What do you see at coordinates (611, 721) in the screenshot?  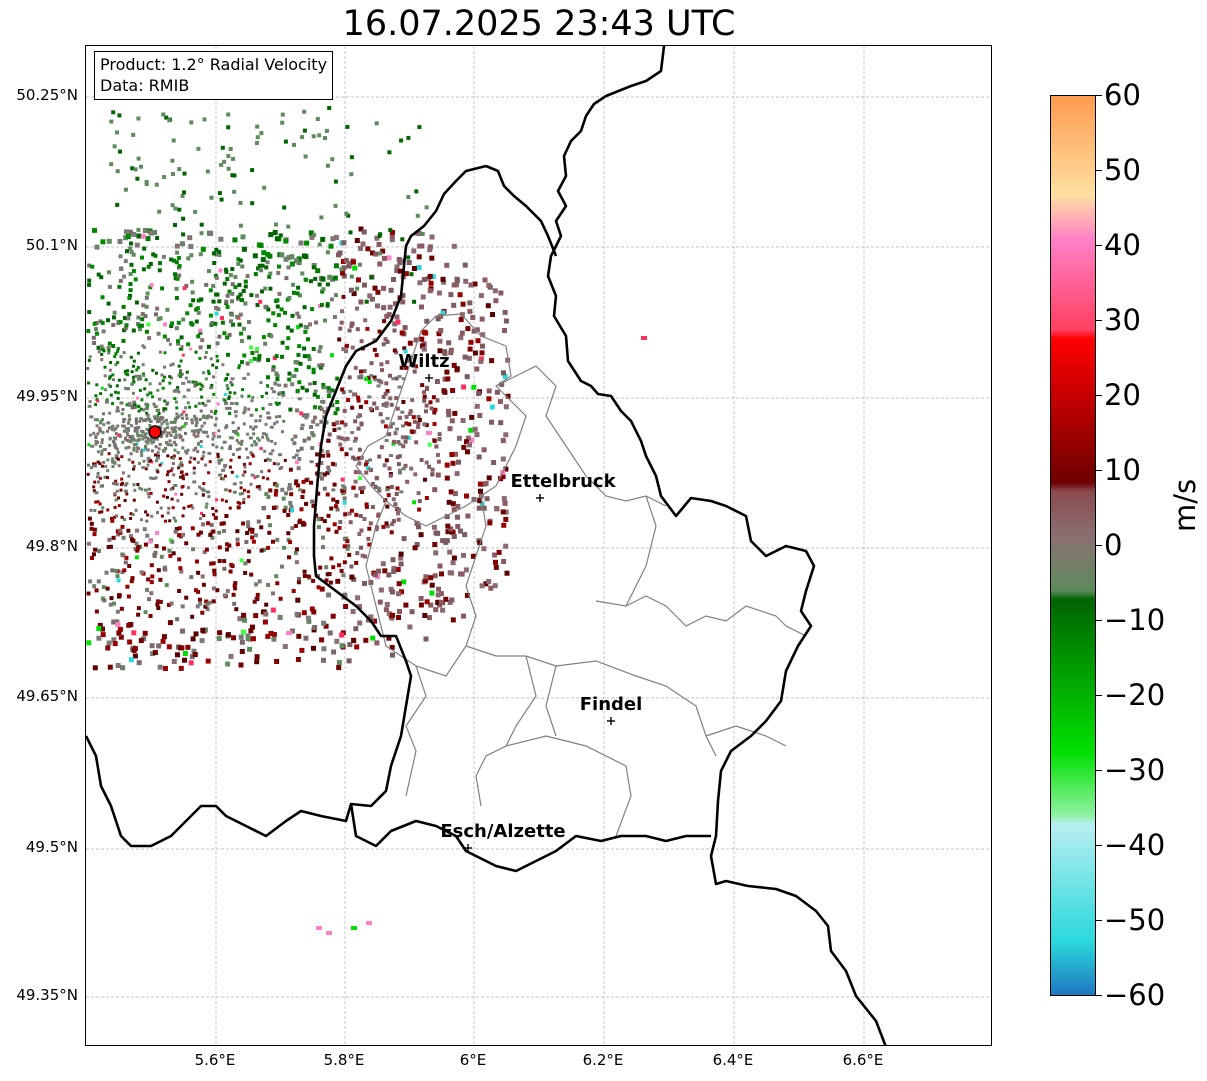 I see `city-marker-findel` at bounding box center [611, 721].